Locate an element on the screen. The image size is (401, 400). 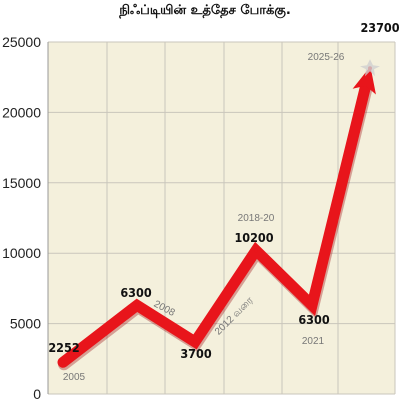
period-label: 2025-26 is located at coordinates (326, 57).